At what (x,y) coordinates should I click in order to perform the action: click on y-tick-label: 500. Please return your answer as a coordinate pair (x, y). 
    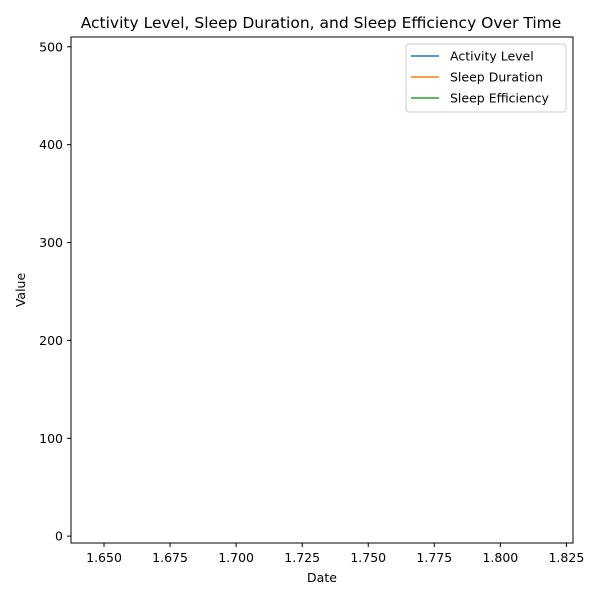
    Looking at the image, I should click on (51, 46).